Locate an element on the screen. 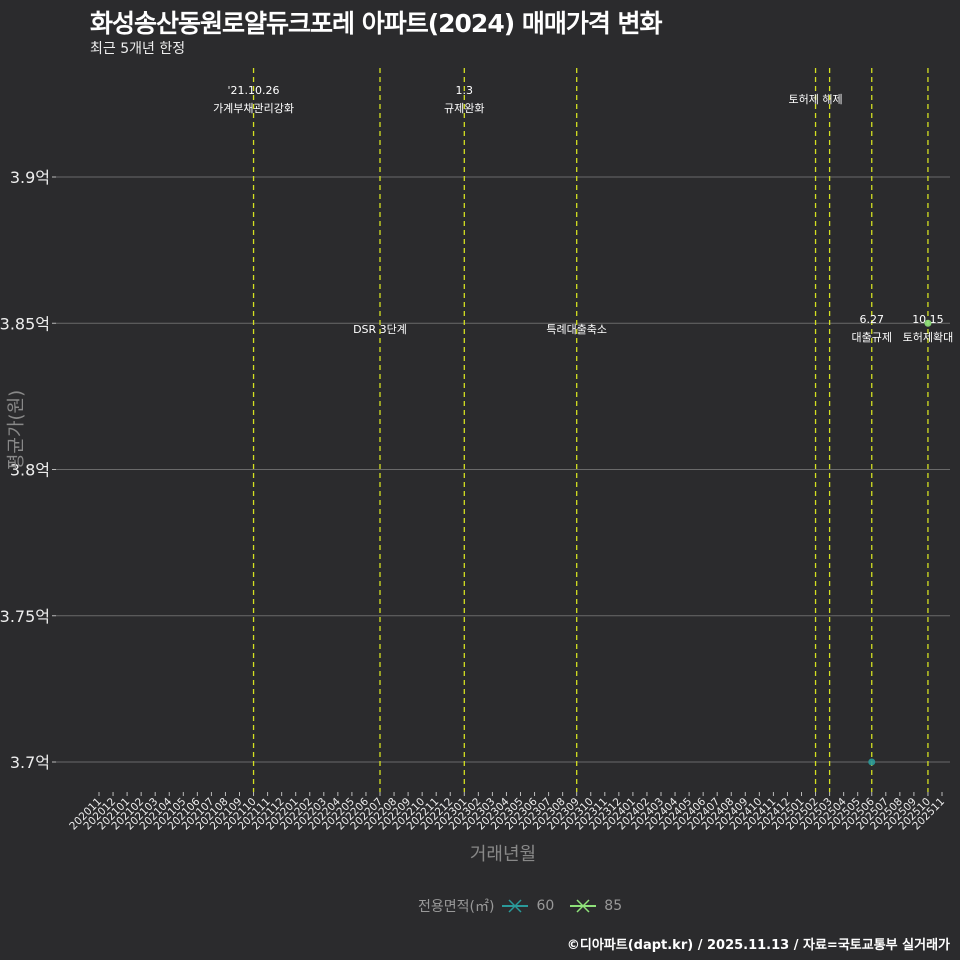 This screenshot has height=960, width=960. legend: 전용면적(㎡) 60 85 is located at coordinates (520, 906).